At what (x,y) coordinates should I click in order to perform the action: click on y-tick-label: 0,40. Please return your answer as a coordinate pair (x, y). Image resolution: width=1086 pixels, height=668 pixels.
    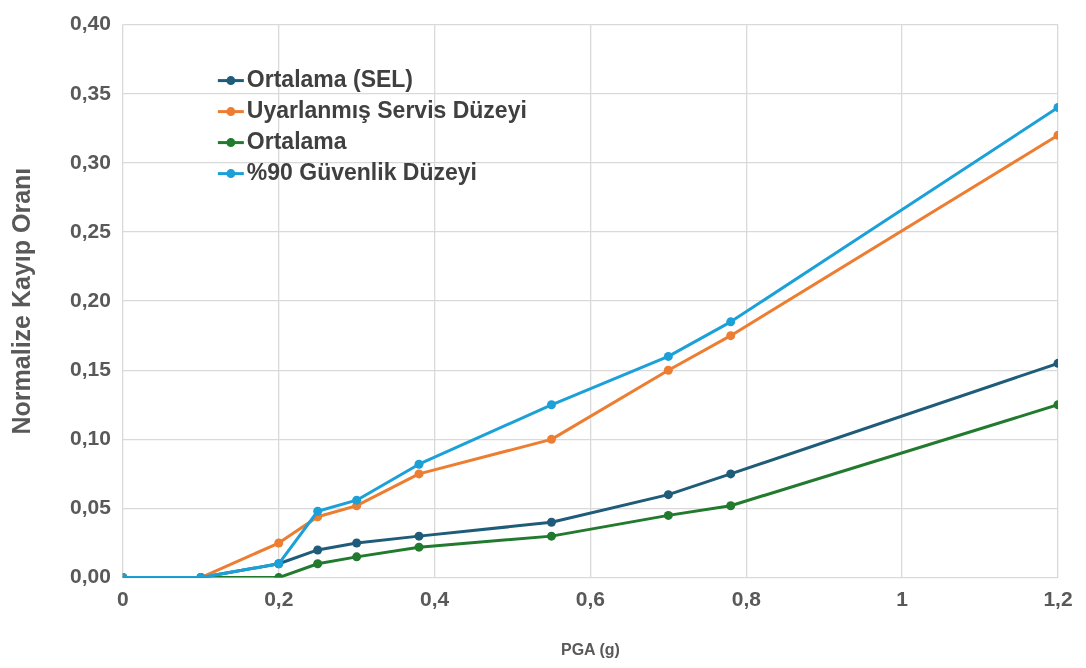
    Looking at the image, I should click on (90, 23).